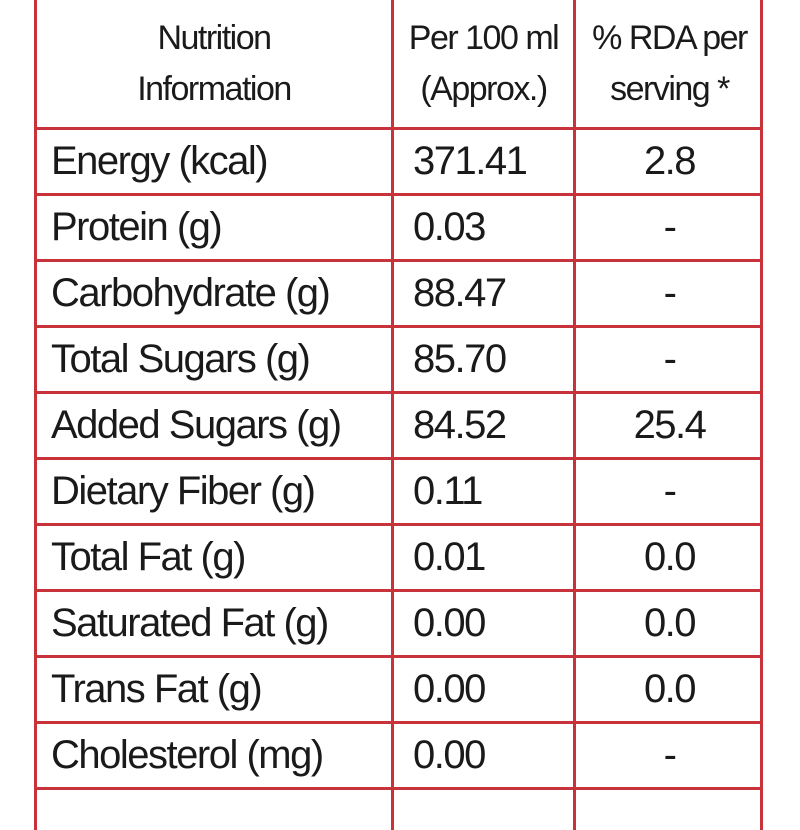  What do you see at coordinates (460, 293) in the screenshot?
I see `nutrient-per-100ml: 88.47` at bounding box center [460, 293].